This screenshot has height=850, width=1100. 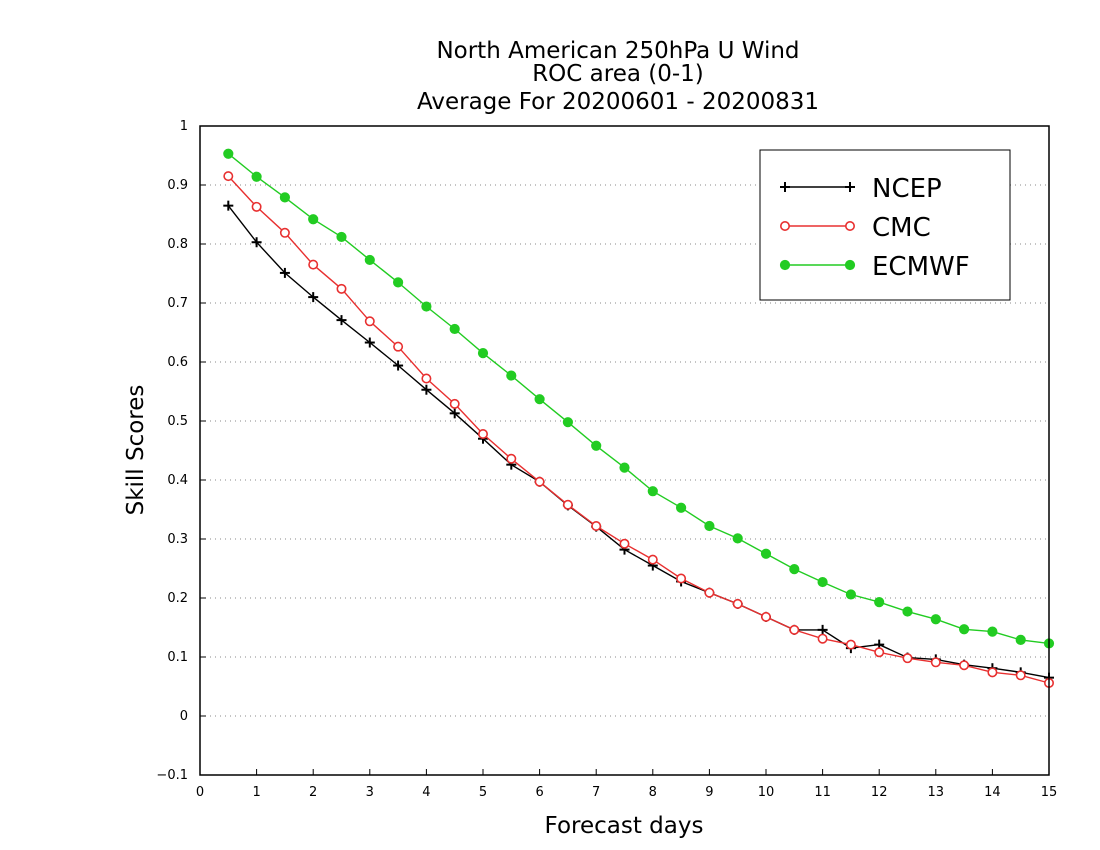 I want to click on y-tick-label: 0.8, so click(x=177, y=244).